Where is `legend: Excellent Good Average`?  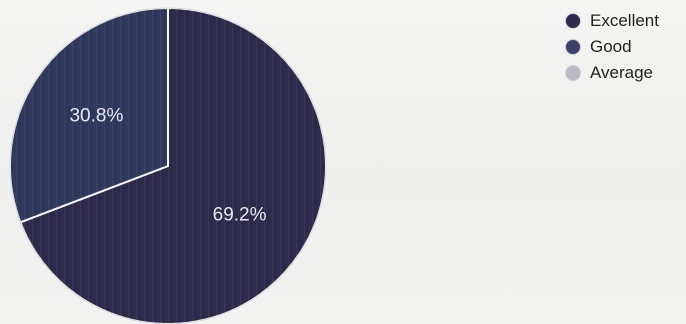
legend: Excellent Good Average is located at coordinates (612, 47).